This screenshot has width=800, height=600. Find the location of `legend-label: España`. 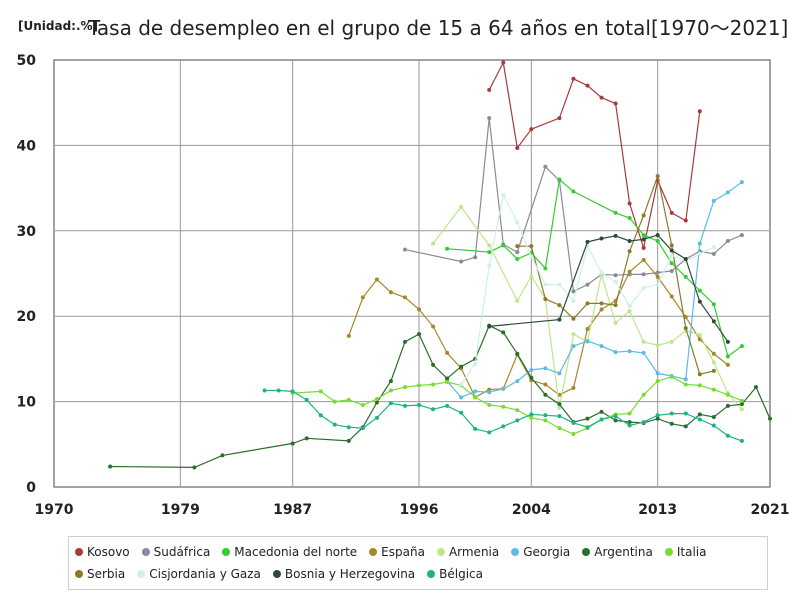

legend-label: España is located at coordinates (403, 552).